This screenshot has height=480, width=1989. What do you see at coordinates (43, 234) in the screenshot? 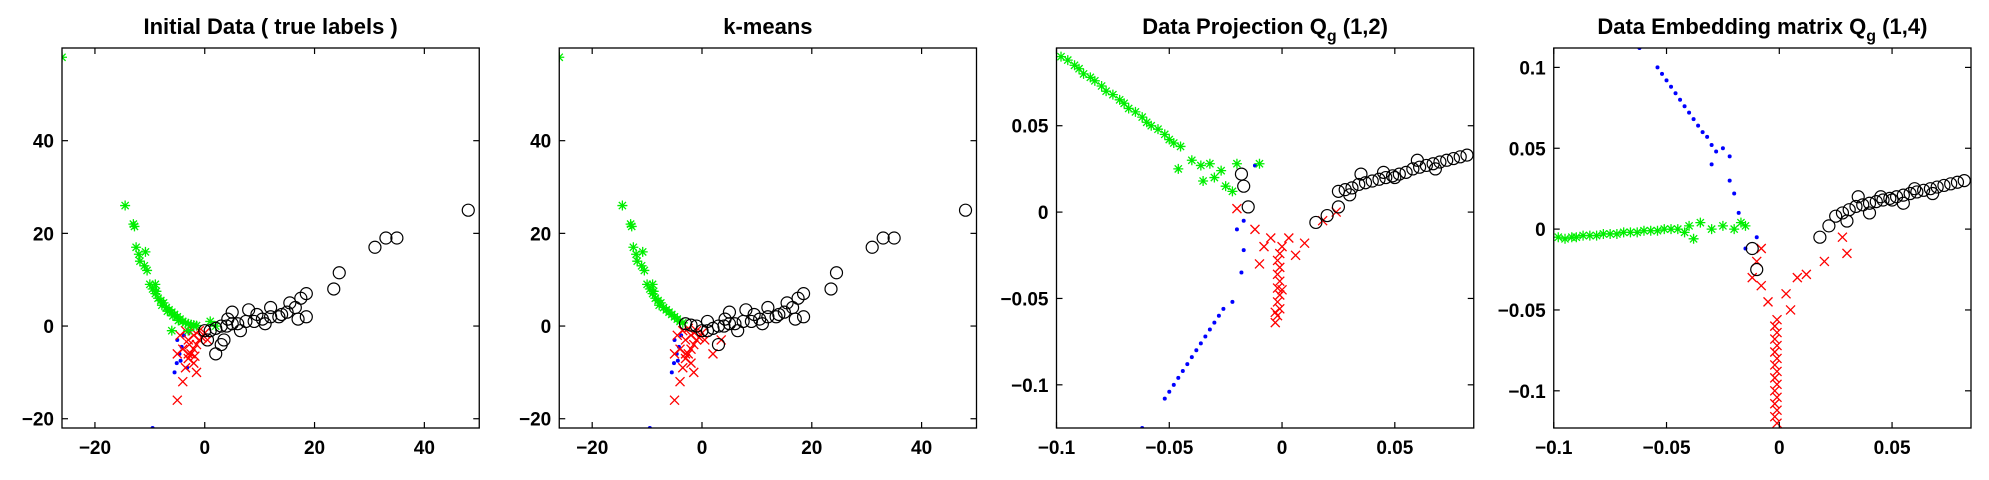
I see `y-tick-label: 20` at bounding box center [43, 234].